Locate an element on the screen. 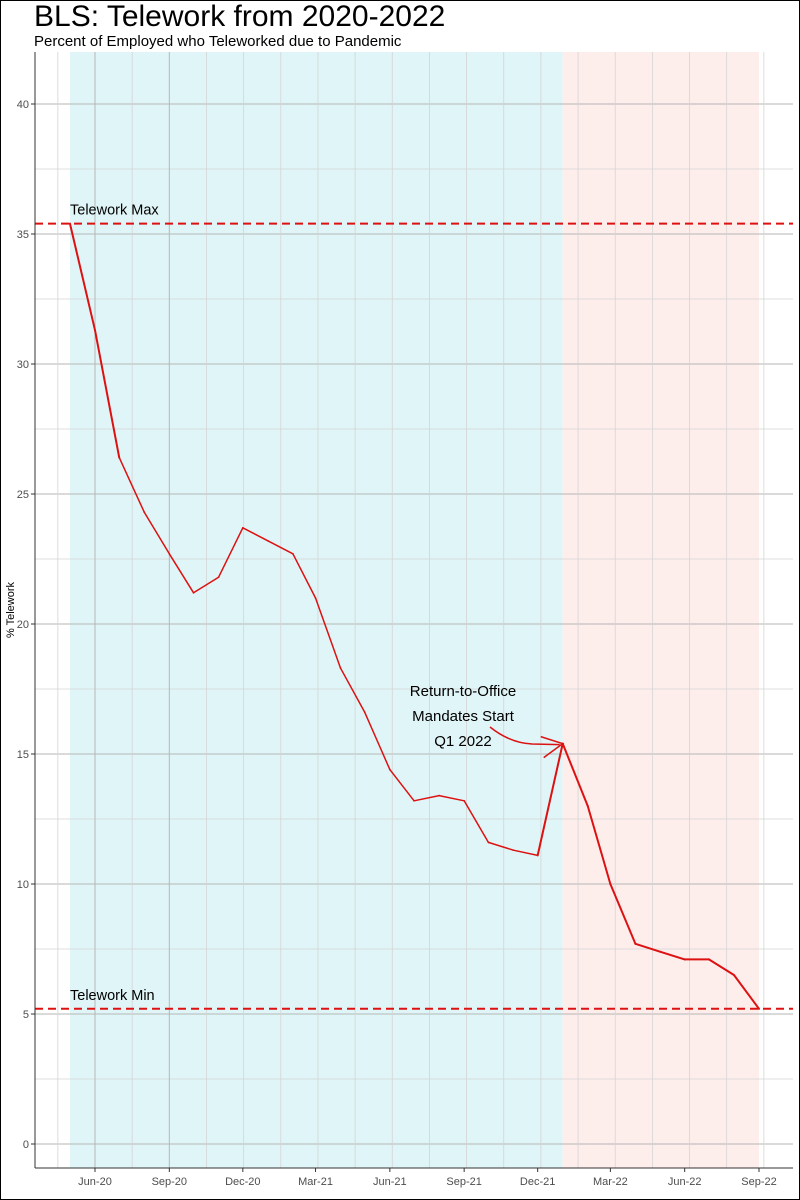  y-tick-label: 35 is located at coordinates (23, 235).